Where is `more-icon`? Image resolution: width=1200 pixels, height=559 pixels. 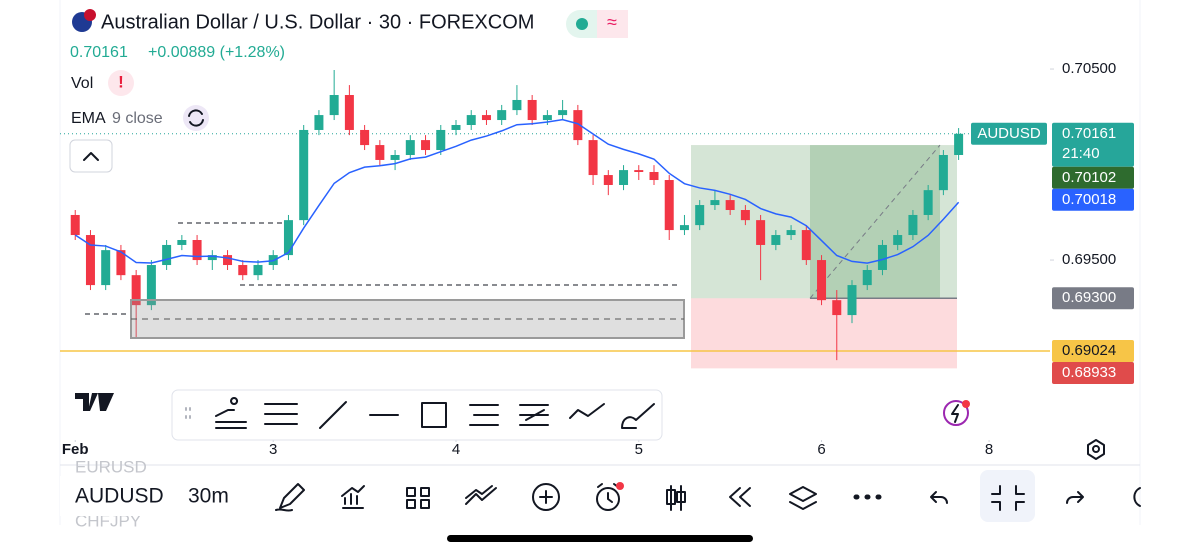
more-icon is located at coordinates (1137, 497).